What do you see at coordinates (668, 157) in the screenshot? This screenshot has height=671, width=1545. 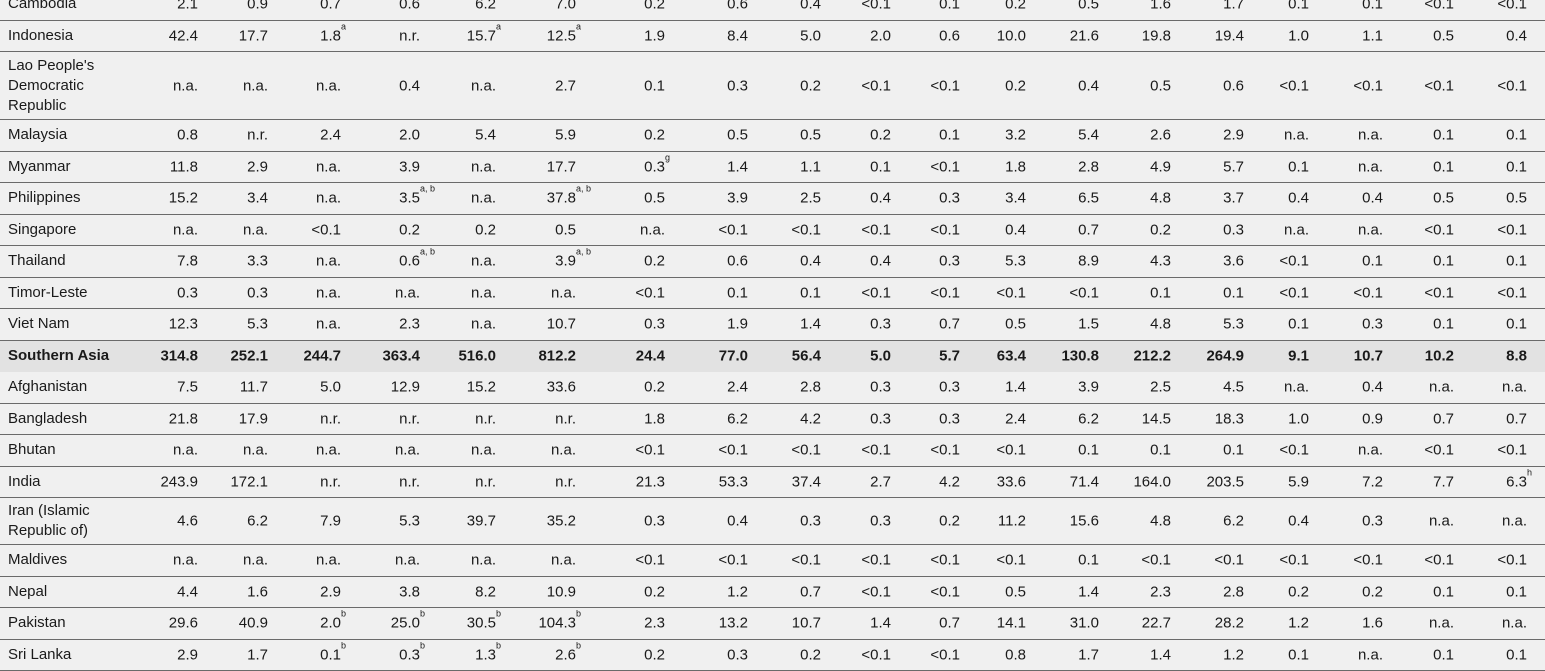 I see `footnote-marker: g` at bounding box center [668, 157].